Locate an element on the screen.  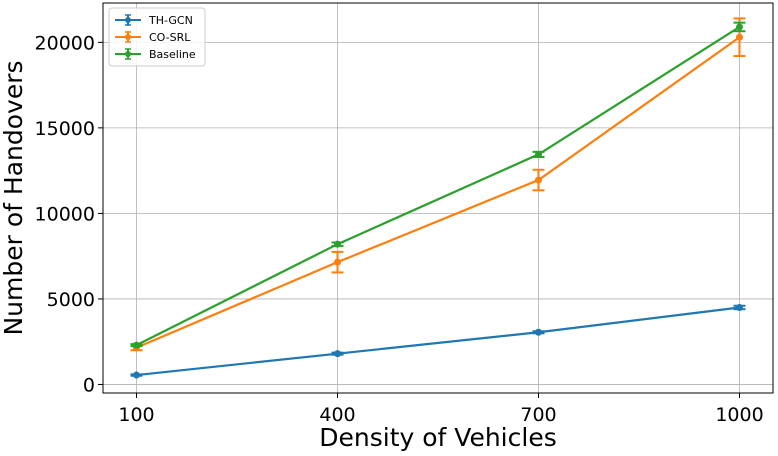
legend-label: Baseline is located at coordinates (172, 54).